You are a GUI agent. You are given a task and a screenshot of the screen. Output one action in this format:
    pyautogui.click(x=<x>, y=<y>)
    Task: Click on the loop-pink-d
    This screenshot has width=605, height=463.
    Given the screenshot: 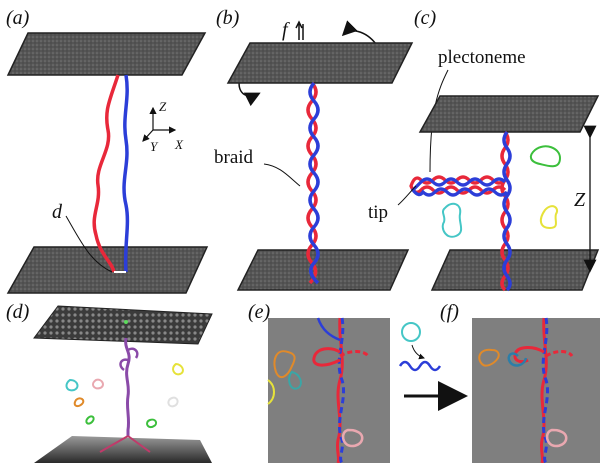 What is the action you would take?
    pyautogui.click(x=98, y=384)
    